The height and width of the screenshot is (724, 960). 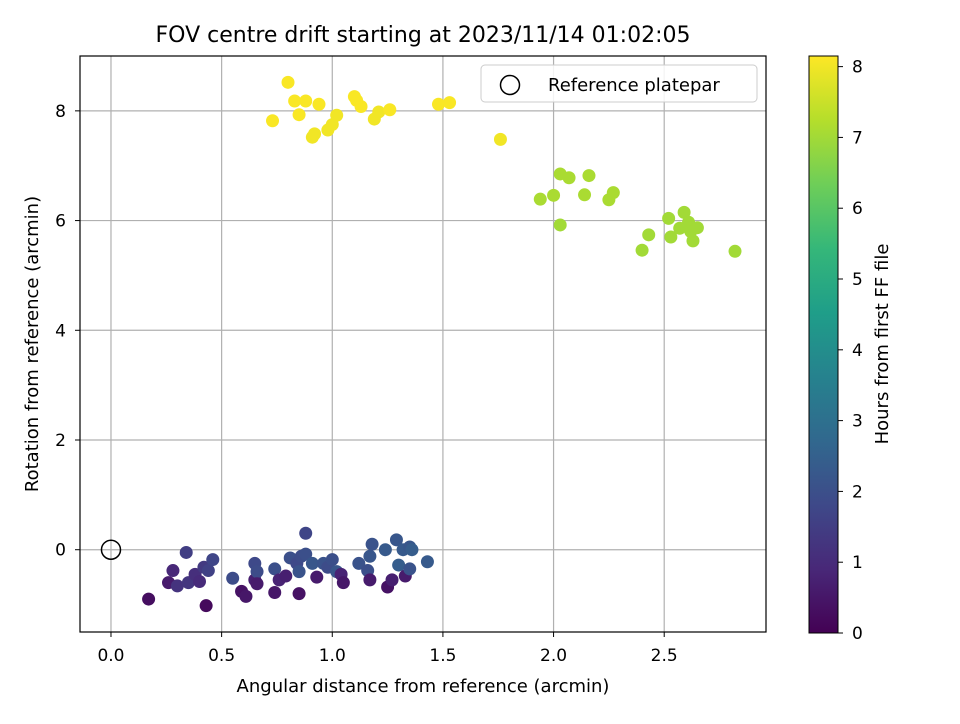 What do you see at coordinates (67, 331) in the screenshot?
I see `y-axis-ticks: 0 2 4 6 8` at bounding box center [67, 331].